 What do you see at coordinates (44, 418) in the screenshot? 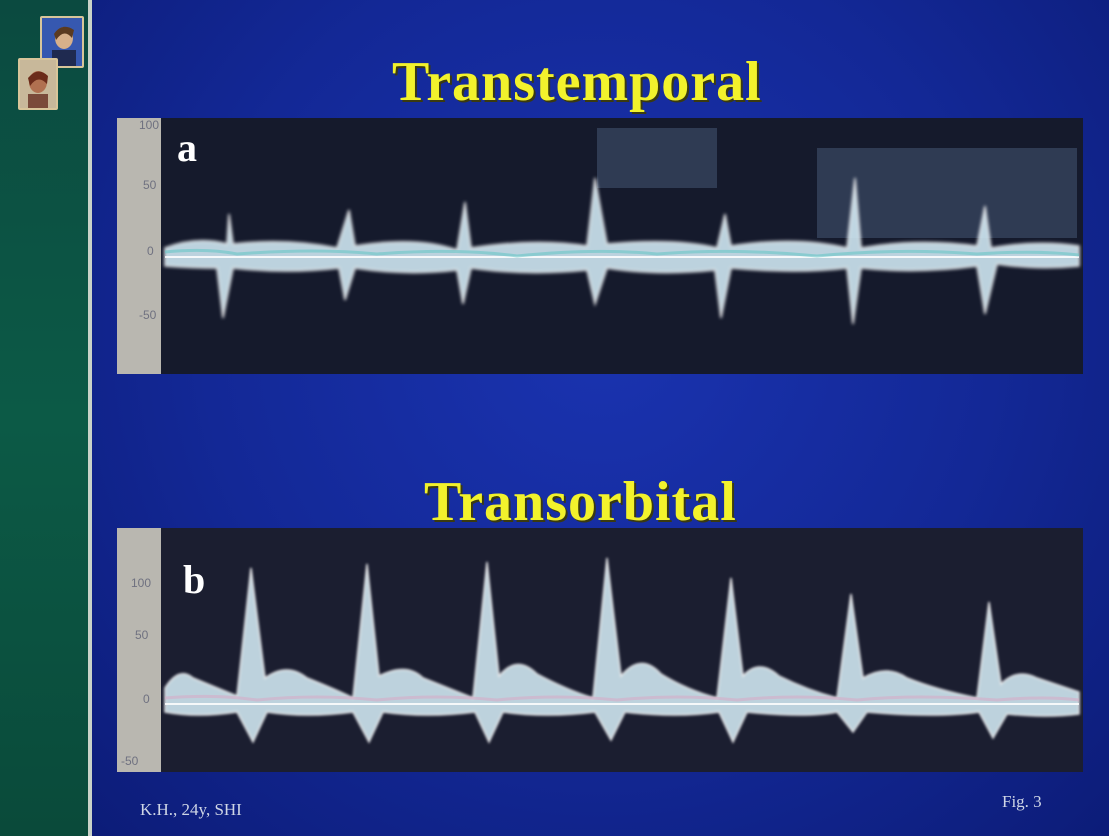
I see `sidebar` at bounding box center [44, 418].